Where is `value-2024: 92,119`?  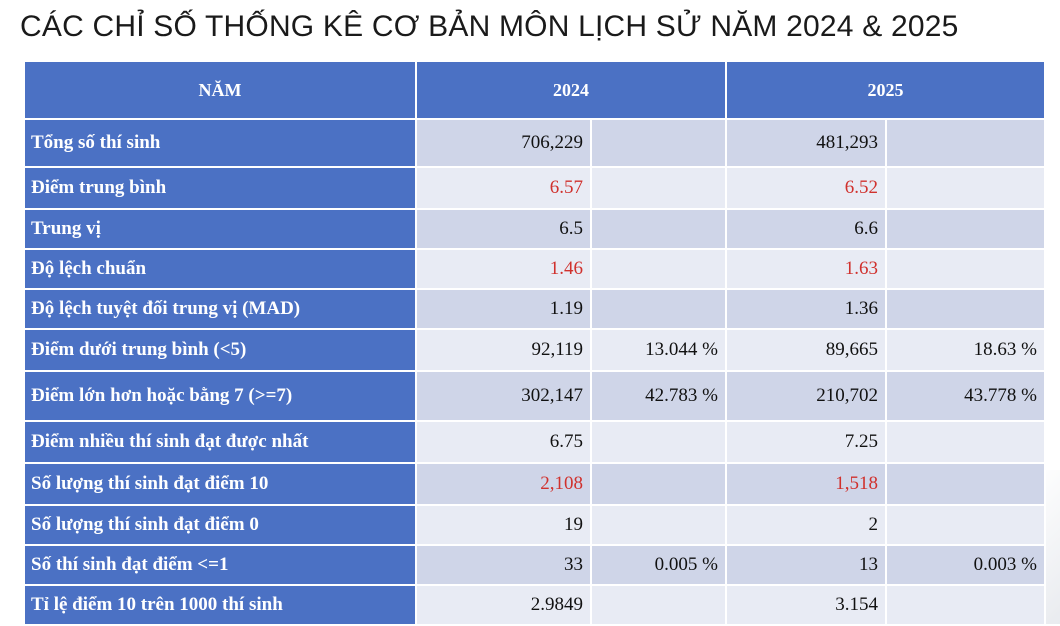 value-2024: 92,119 is located at coordinates (503, 350).